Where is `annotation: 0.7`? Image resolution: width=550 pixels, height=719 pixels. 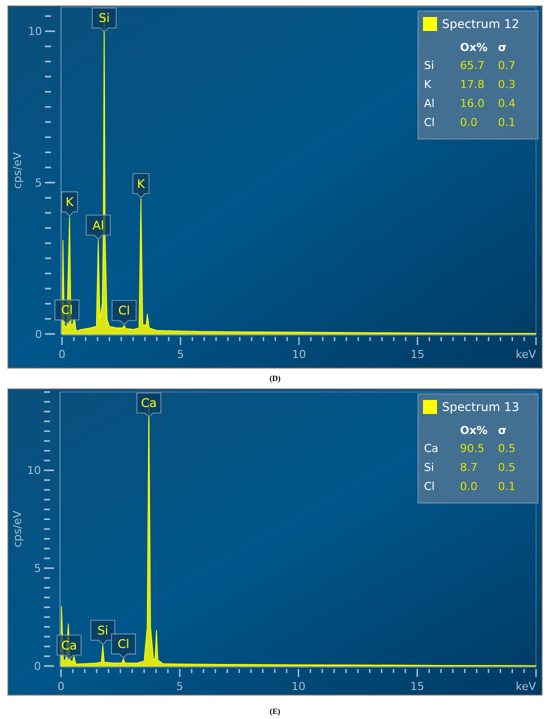
annotation: 0.7 is located at coordinates (507, 65).